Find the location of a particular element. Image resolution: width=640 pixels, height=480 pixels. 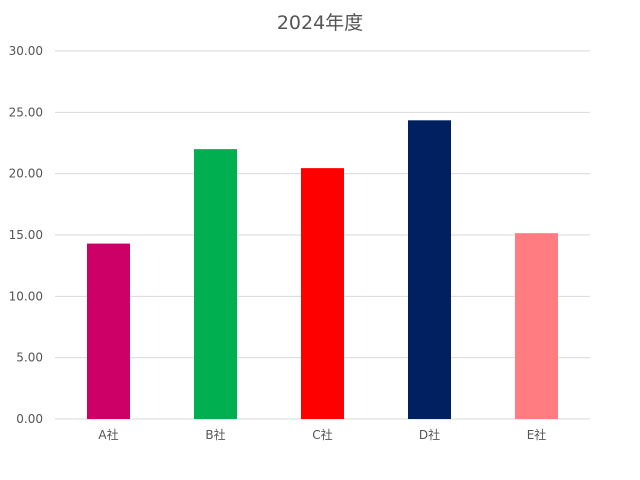

x-tick-label: C社 is located at coordinates (322, 434).